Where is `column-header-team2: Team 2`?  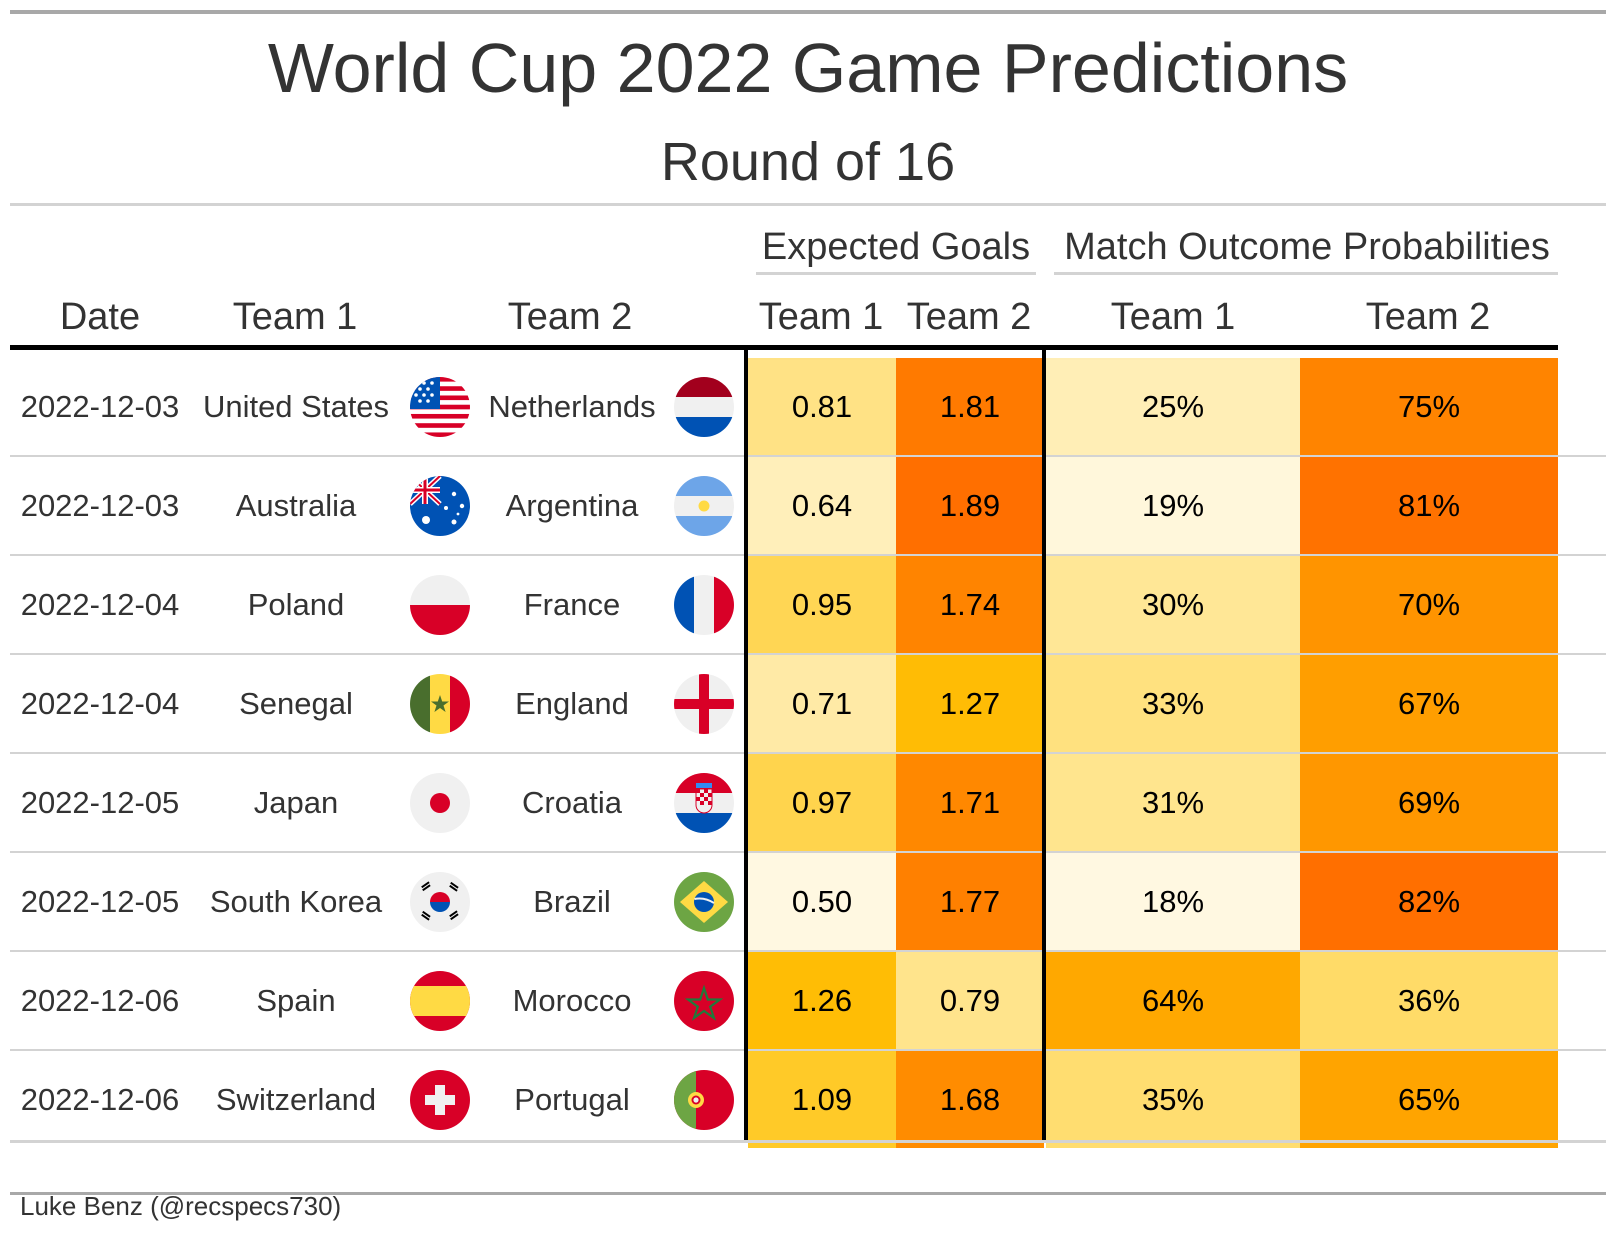 column-header-team2: Team 2 is located at coordinates (570, 317).